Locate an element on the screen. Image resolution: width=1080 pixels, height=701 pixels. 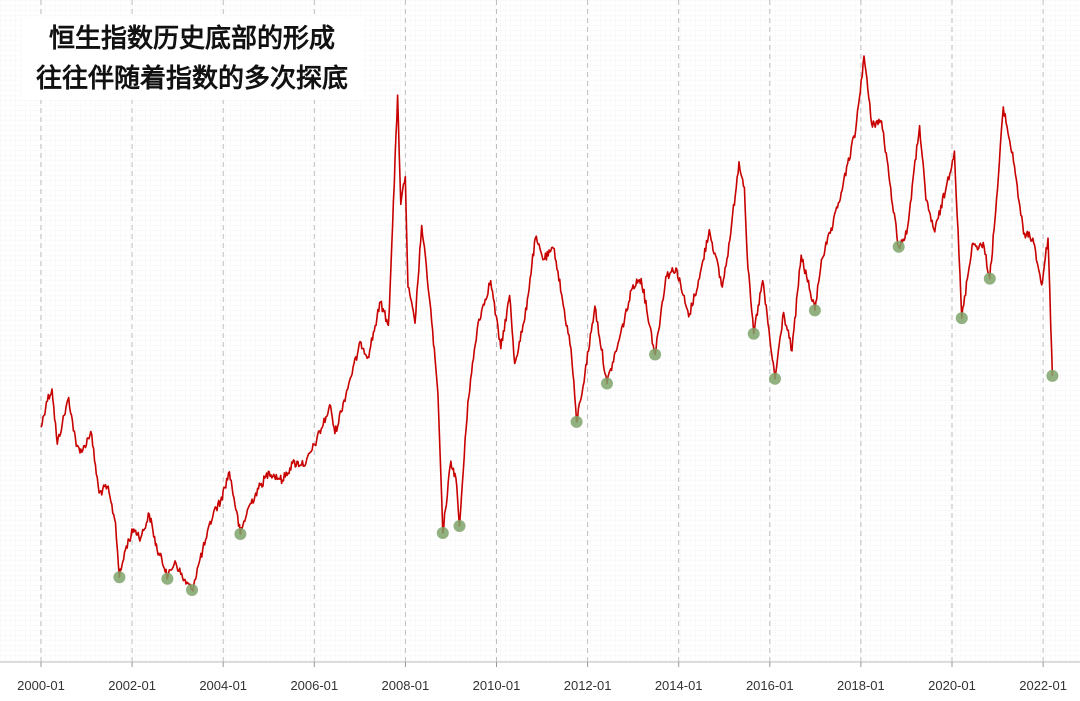
title-background is located at coordinates (192, 59).